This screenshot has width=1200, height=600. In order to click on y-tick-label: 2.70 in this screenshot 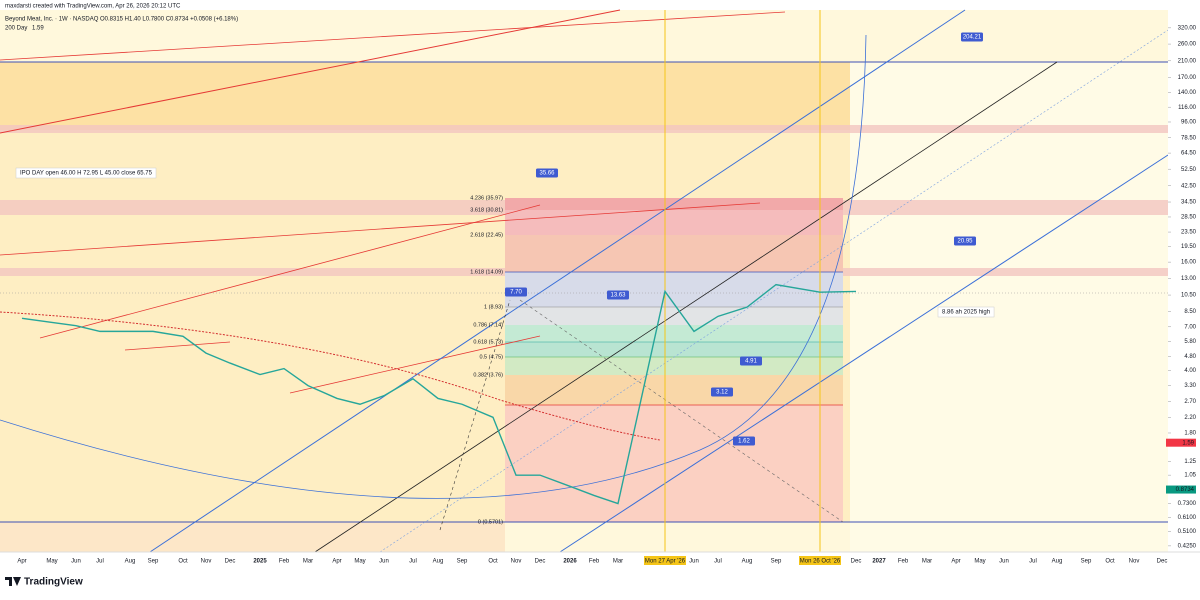, I will do `click(1190, 402)`.